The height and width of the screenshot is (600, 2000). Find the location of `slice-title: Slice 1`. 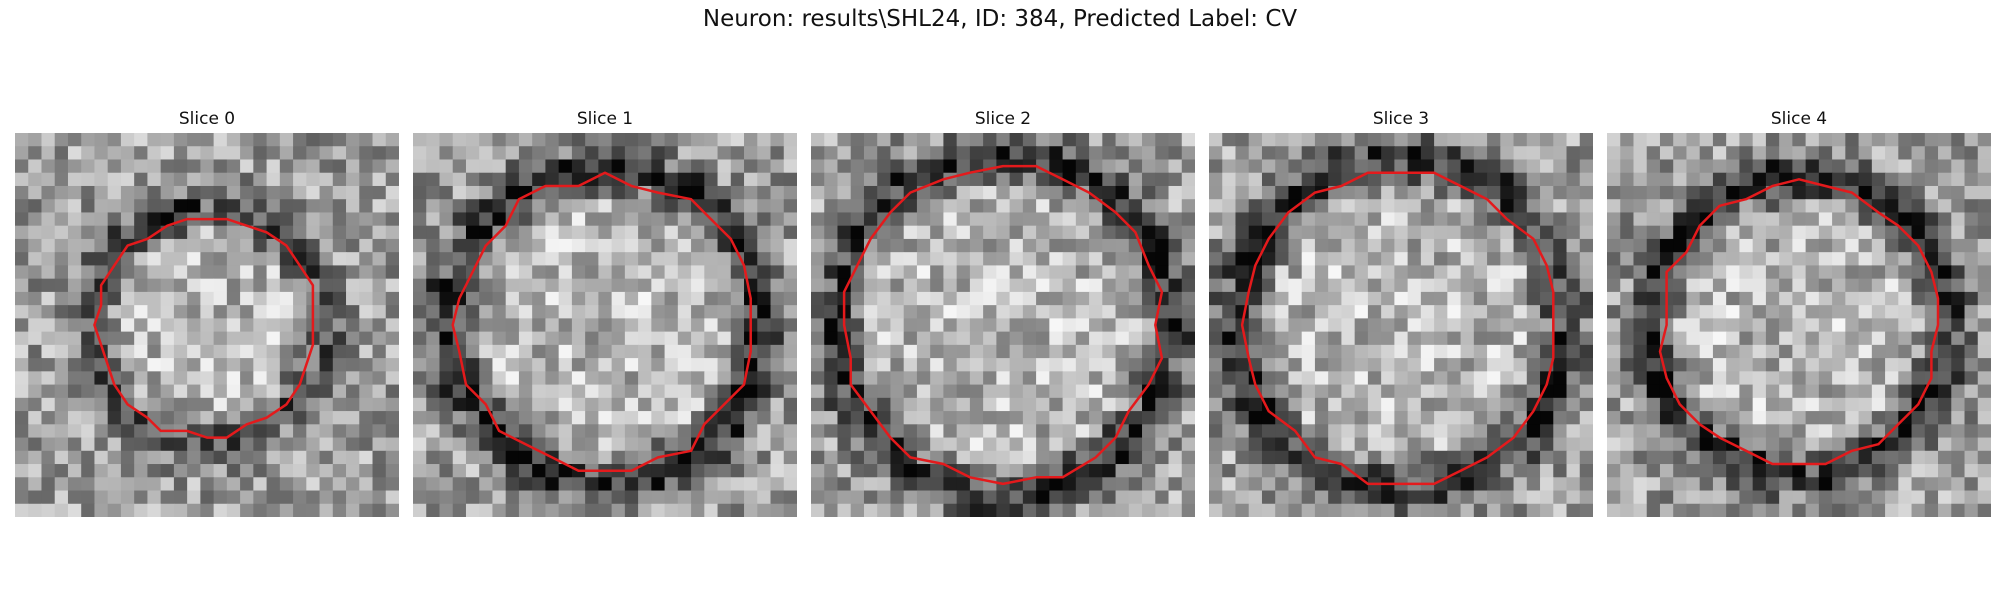

slice-title: Slice 1 is located at coordinates (605, 119).